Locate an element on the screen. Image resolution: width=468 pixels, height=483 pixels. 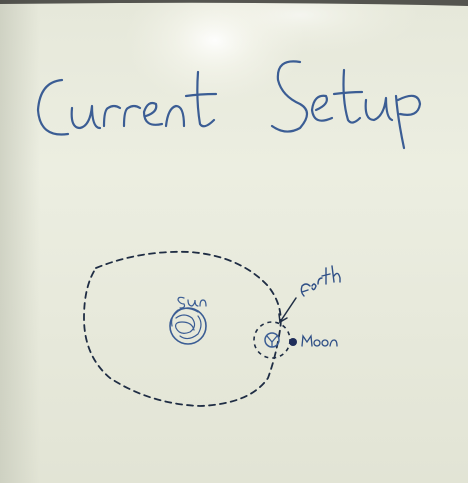
light-glare-wide is located at coordinates (300, 27).